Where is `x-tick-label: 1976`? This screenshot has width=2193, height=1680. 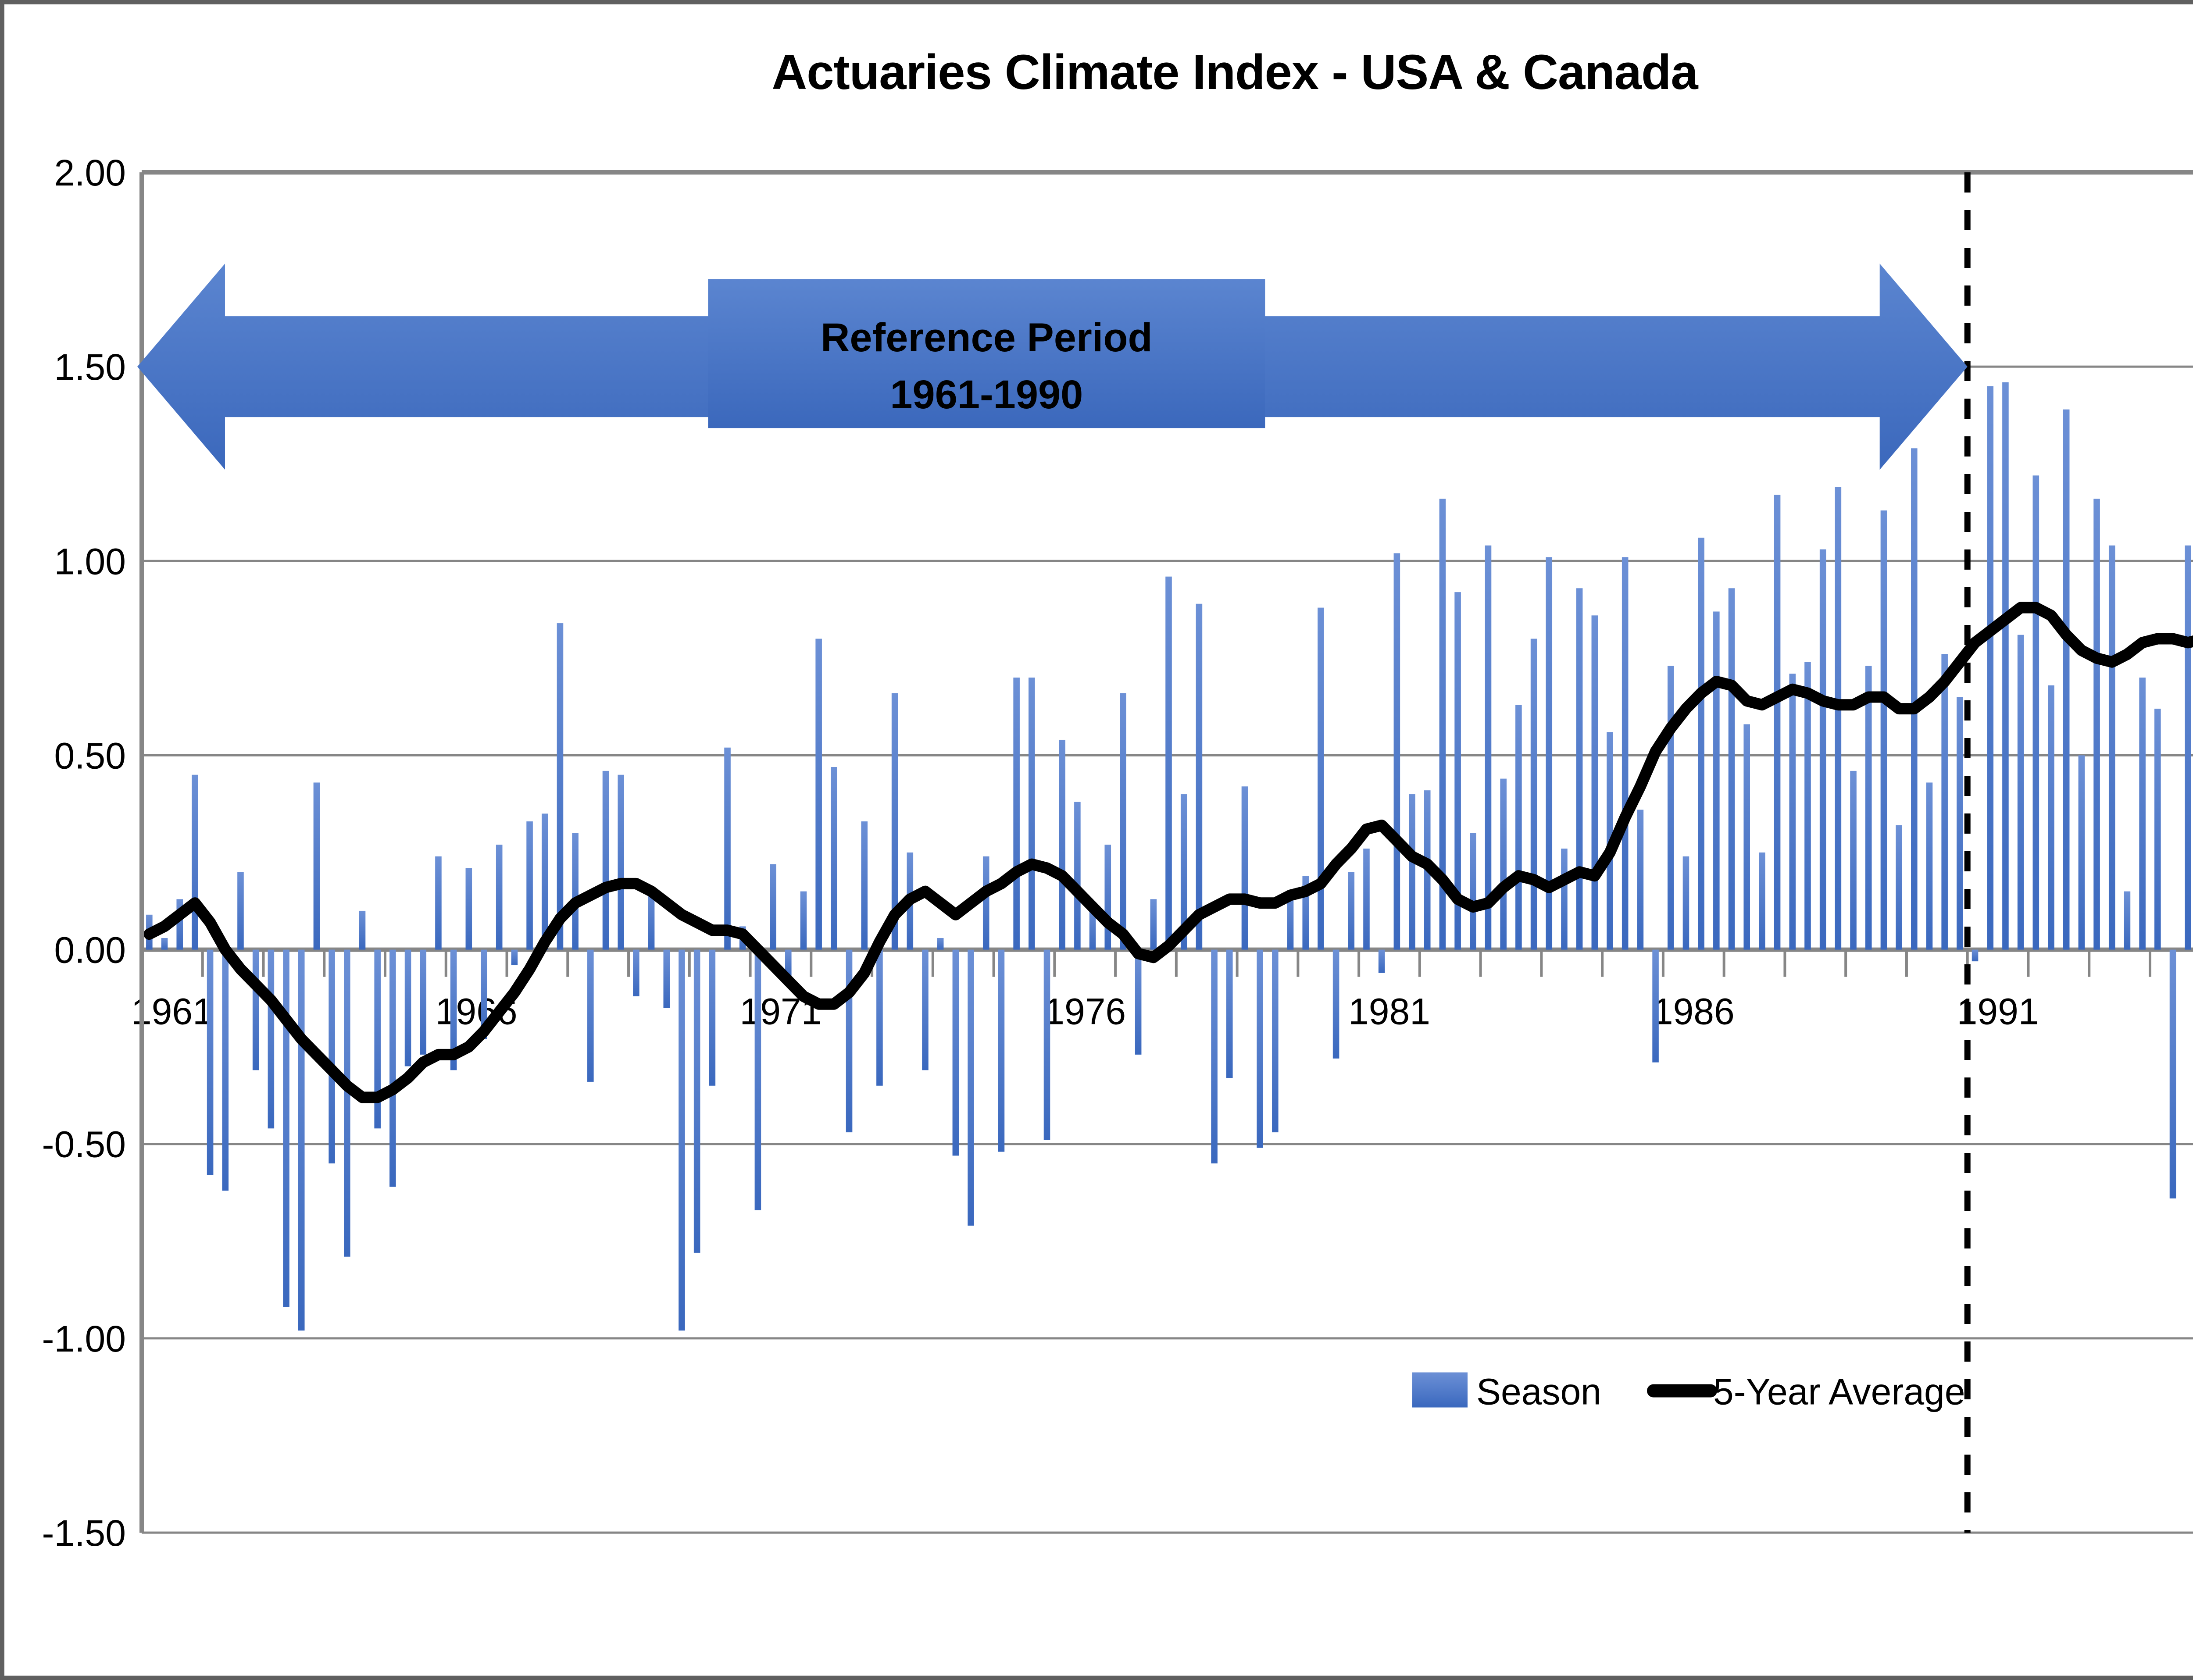 x-tick-label: 1976 is located at coordinates (1085, 1012).